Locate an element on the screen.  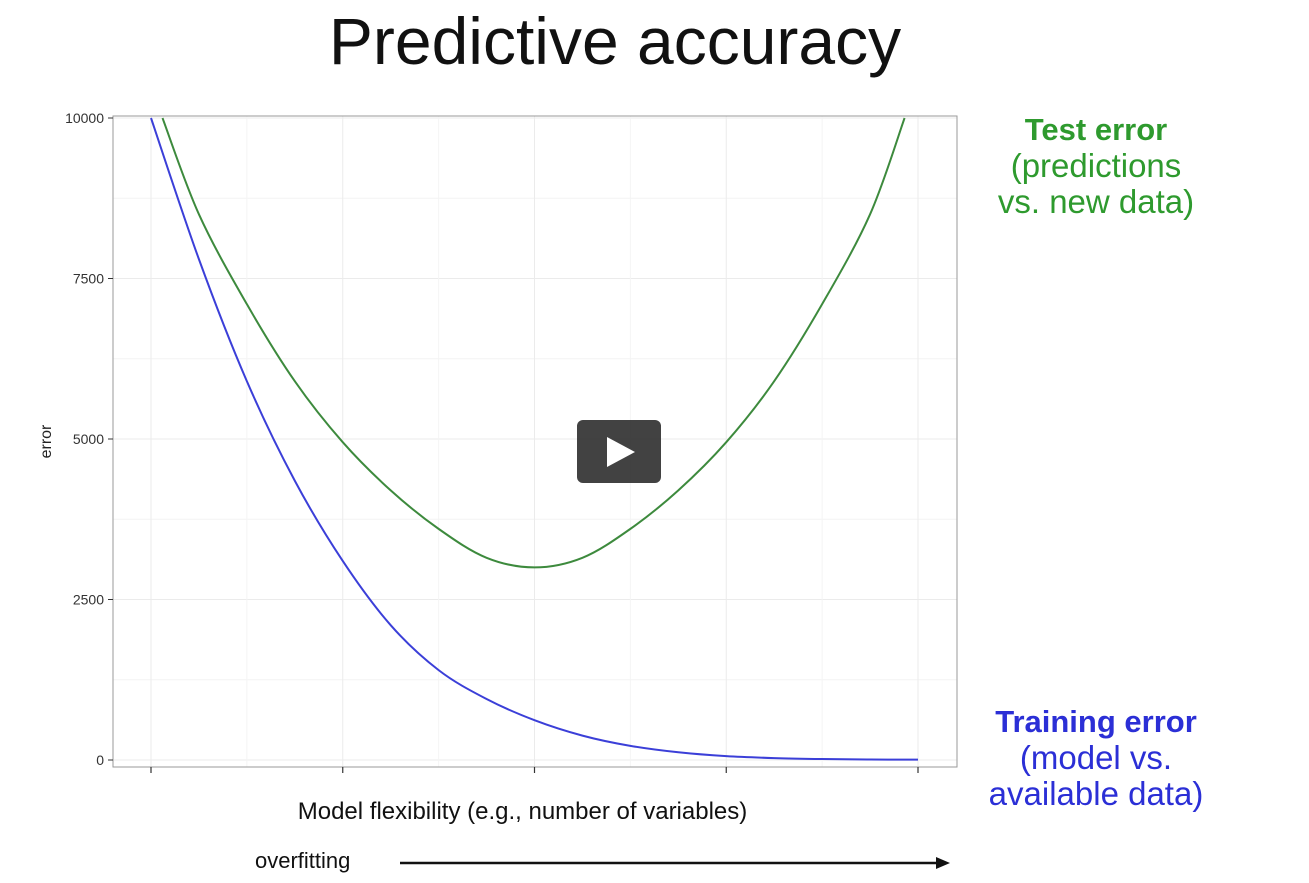
y-tick-label: 7500 is located at coordinates (88, 279).